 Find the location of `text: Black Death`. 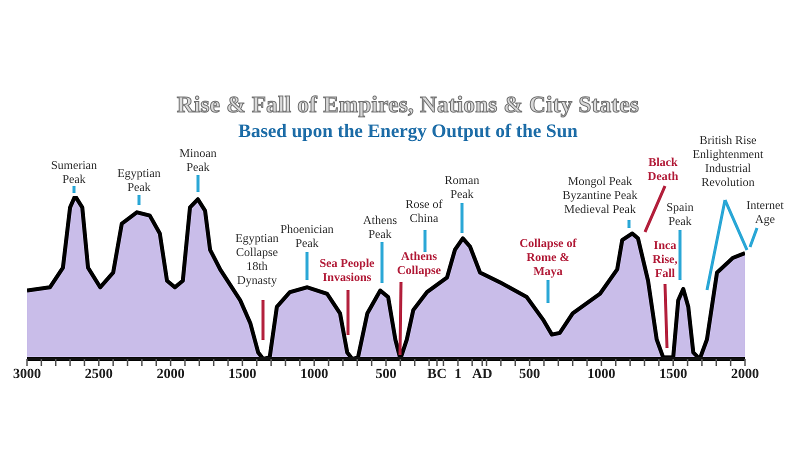

text: Black Death is located at coordinates (663, 169).